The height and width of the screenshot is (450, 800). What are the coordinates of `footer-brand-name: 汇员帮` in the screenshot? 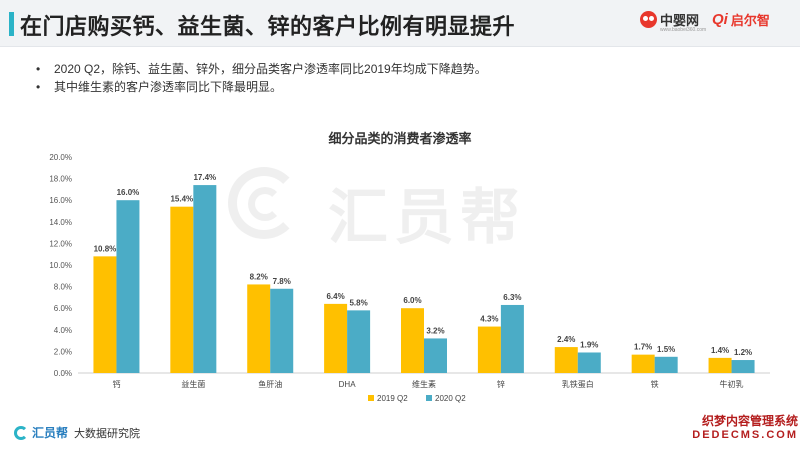 It's located at (50, 433).